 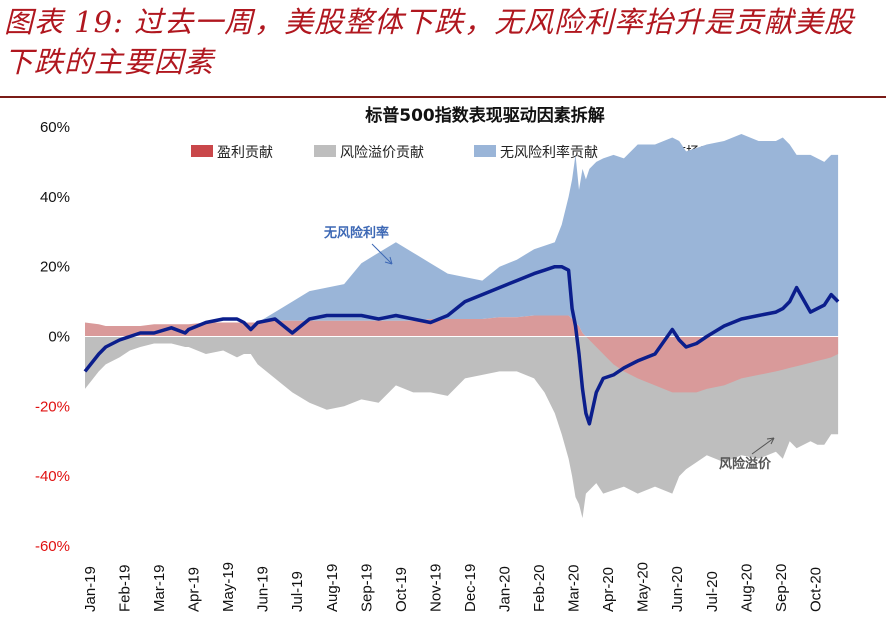 What do you see at coordinates (125, 588) in the screenshot?
I see `x-tick-label: Feb-19` at bounding box center [125, 588].